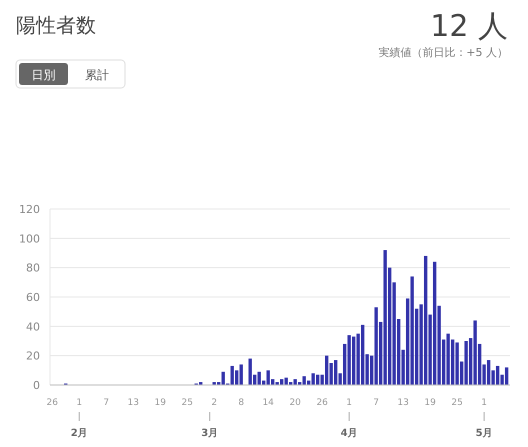 The image size is (528, 447). I want to click on x-tick-label: 14, so click(268, 403).